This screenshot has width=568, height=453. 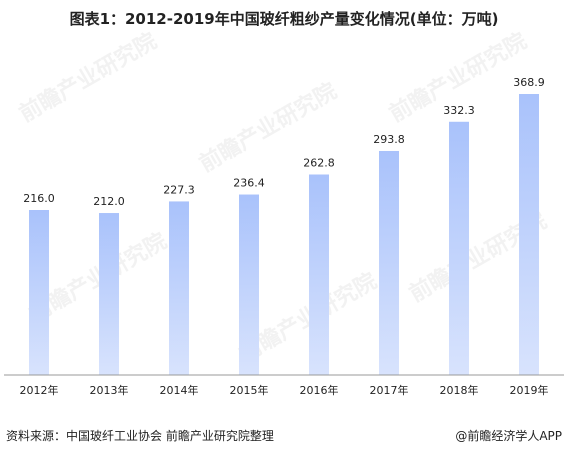 What do you see at coordinates (319, 162) in the screenshot?
I see `data-label-4: 262.8` at bounding box center [319, 162].